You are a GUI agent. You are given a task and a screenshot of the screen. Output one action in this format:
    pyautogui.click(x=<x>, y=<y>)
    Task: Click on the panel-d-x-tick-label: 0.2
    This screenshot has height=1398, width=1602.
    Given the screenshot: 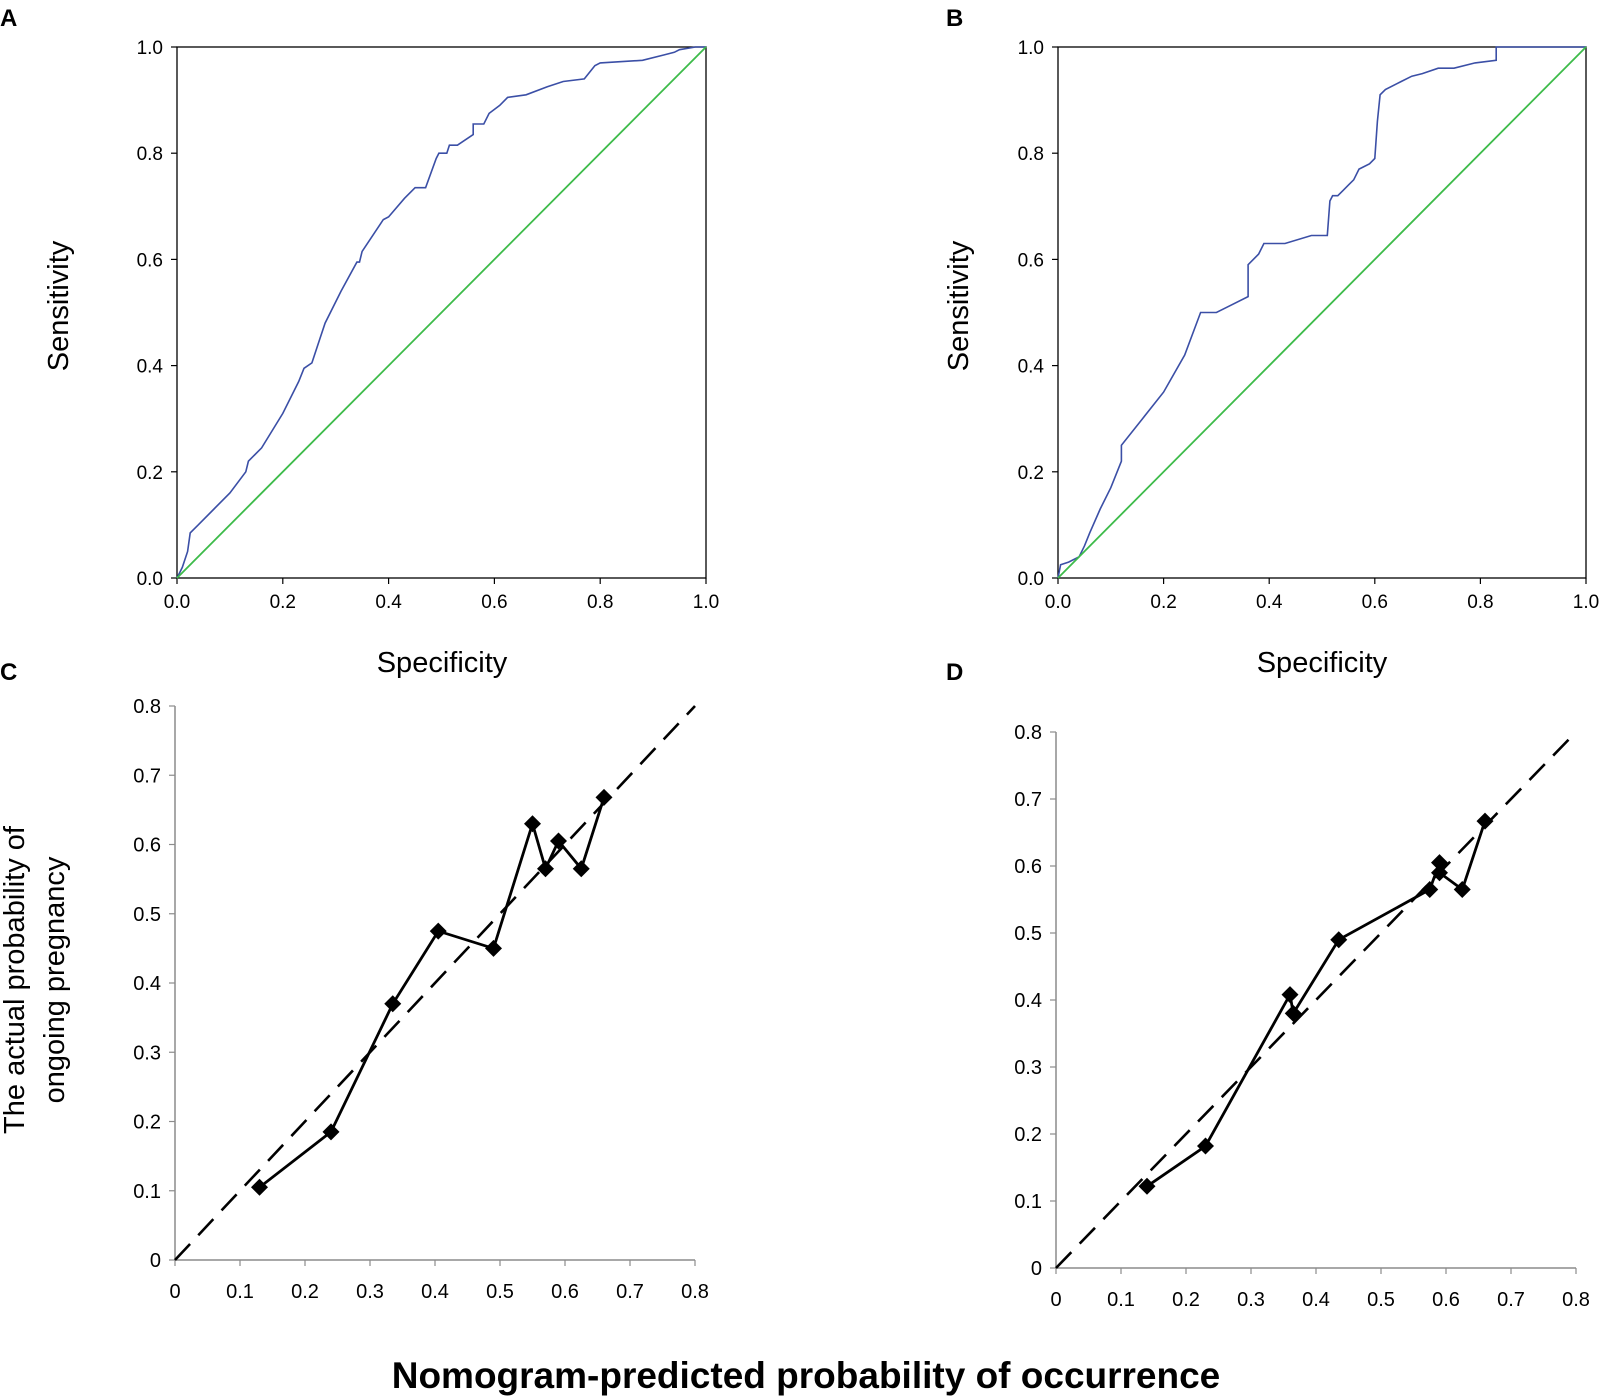 What is the action you would take?
    pyautogui.click(x=1186, y=1300)
    